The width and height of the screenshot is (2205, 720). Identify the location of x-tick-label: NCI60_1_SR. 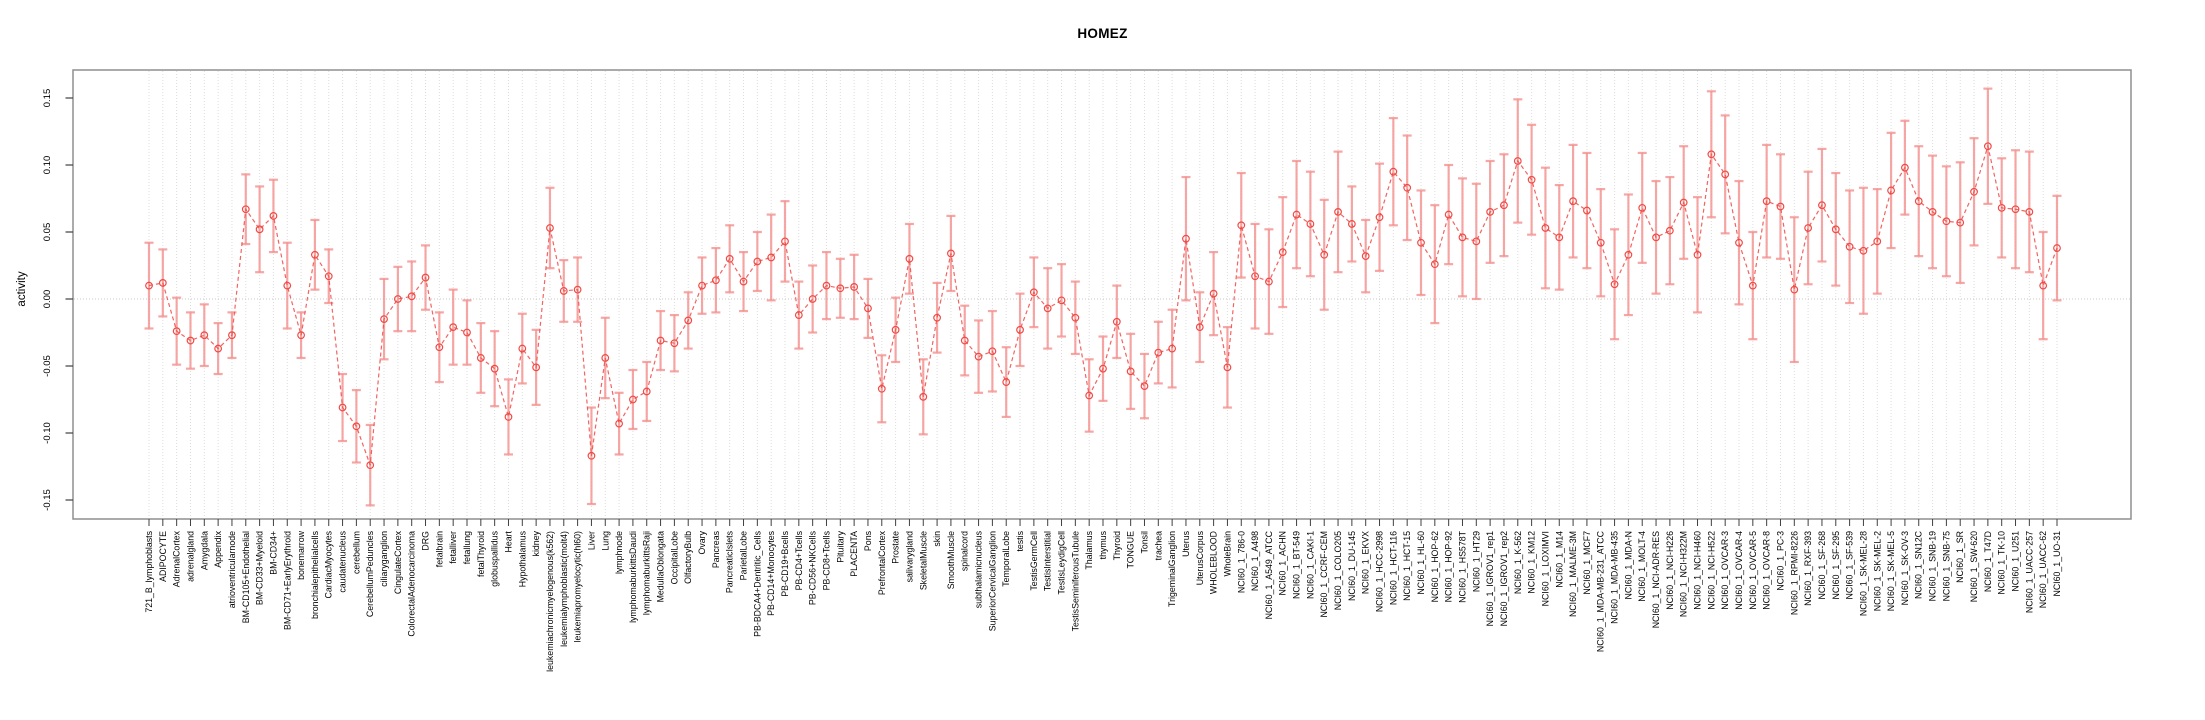
(1960, 557).